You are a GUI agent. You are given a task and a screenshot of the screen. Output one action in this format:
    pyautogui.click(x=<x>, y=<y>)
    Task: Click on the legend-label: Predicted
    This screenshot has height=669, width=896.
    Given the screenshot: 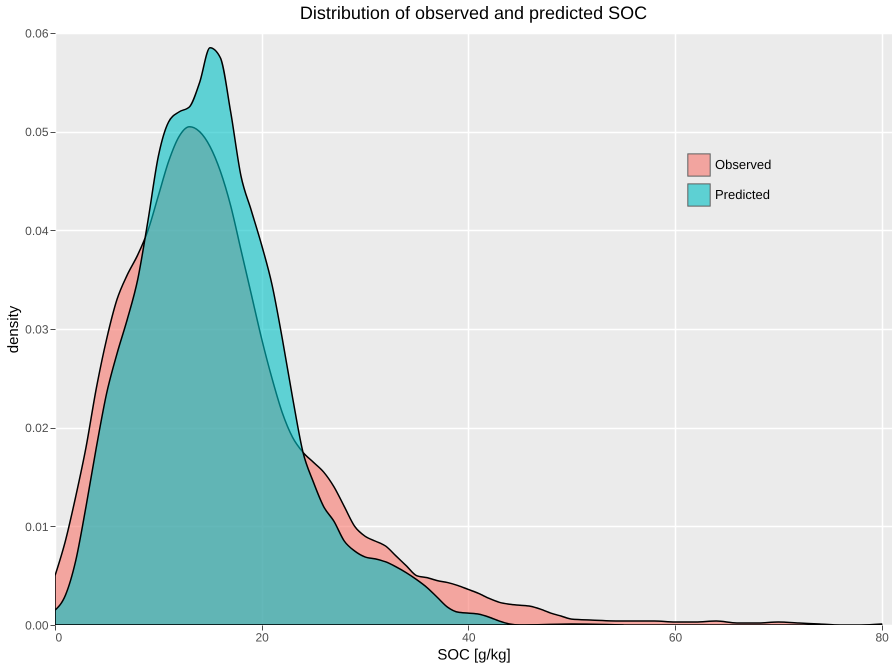 What is the action you would take?
    pyautogui.click(x=742, y=194)
    